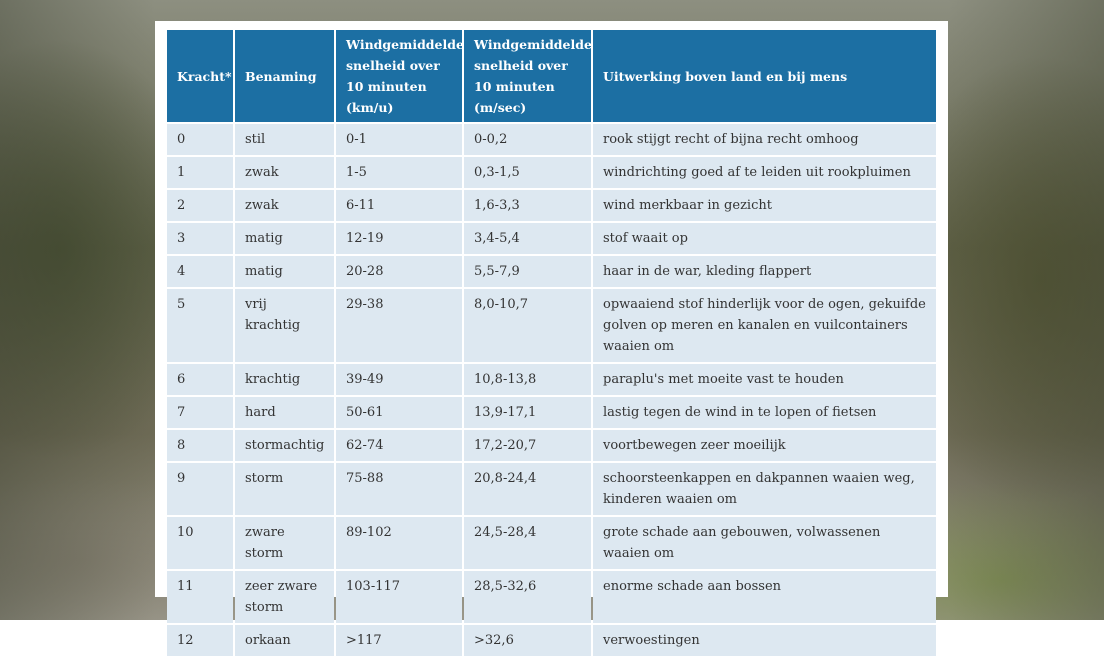  I want to click on cell-uitwerking: voortbewegen zeer moeilijk, so click(764, 445).